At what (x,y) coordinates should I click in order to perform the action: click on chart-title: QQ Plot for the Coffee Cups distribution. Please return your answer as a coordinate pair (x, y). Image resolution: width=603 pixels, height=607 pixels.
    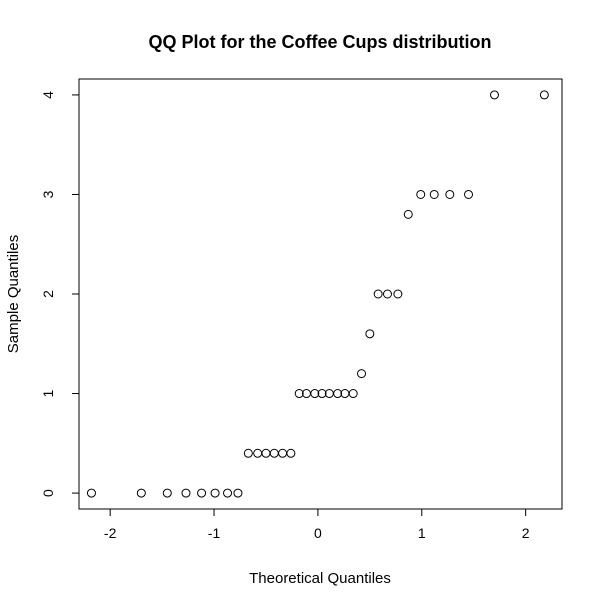
    Looking at the image, I should click on (320, 42).